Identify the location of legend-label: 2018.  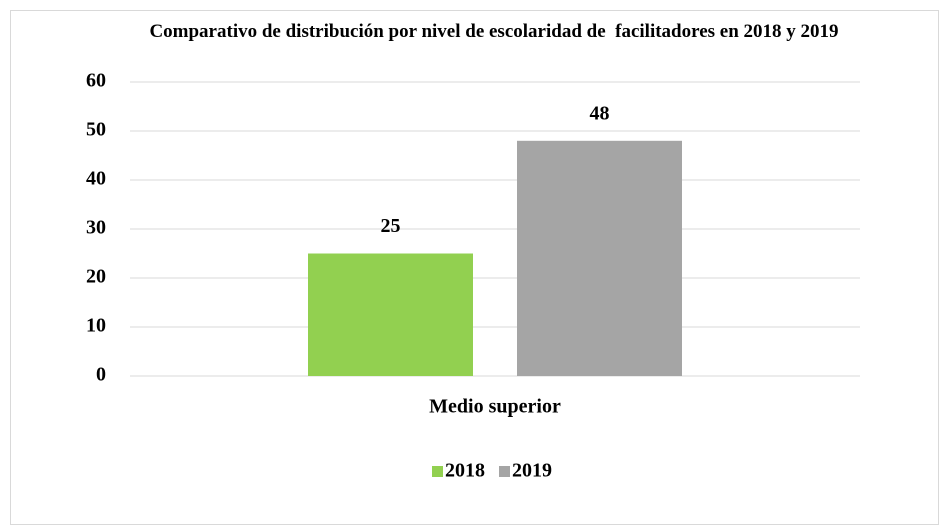
(465, 471).